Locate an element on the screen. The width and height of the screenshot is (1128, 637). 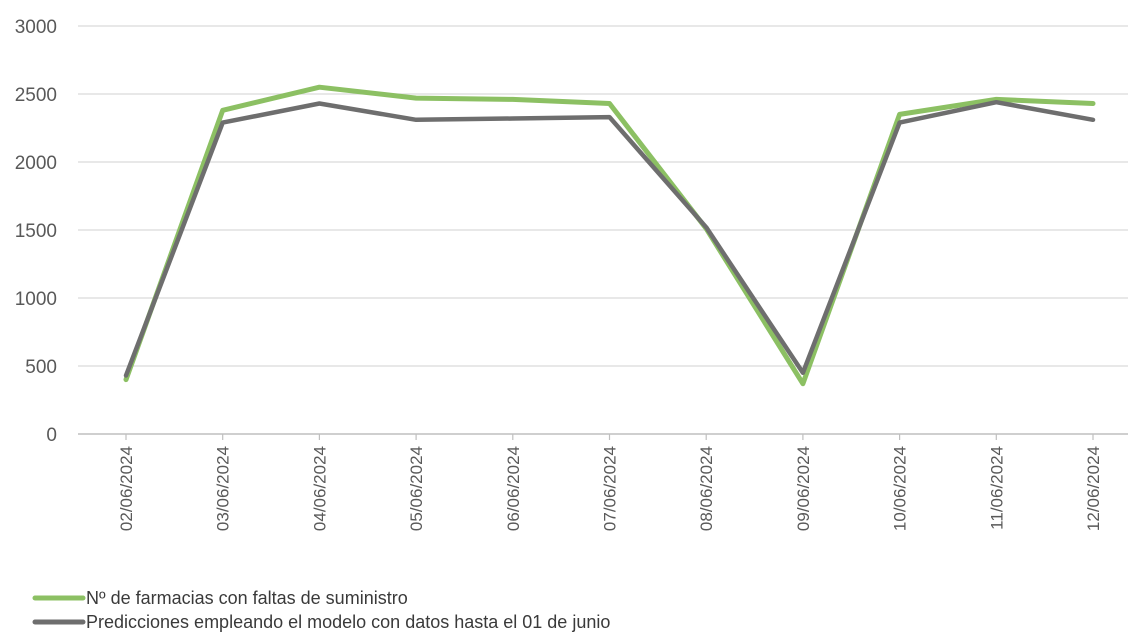
y-tick-label: 2500 is located at coordinates (36, 95).